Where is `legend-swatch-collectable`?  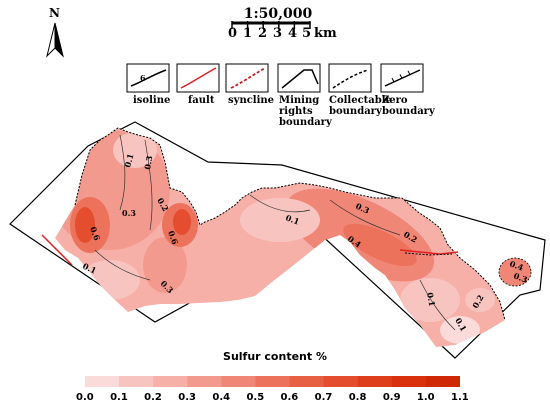
legend-swatch-collectable is located at coordinates (350, 78).